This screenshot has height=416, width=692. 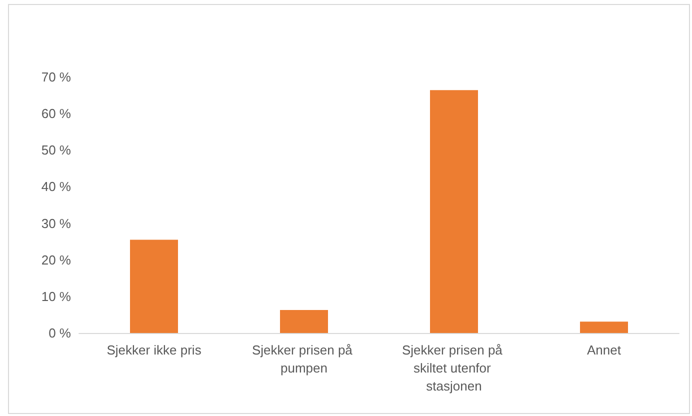 I want to click on y-tick-label: 40 %, so click(x=56, y=186).